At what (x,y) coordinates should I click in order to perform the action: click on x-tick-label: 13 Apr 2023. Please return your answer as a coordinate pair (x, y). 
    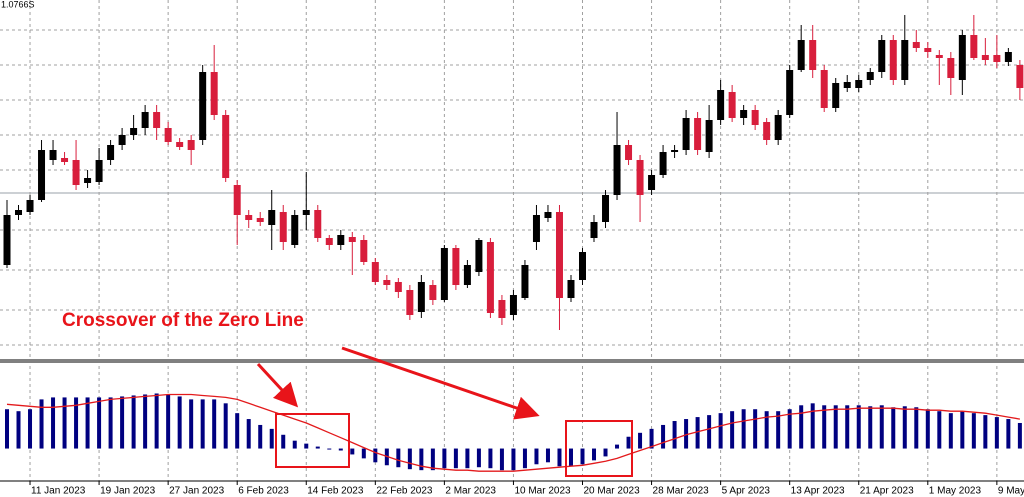
    Looking at the image, I should click on (818, 491).